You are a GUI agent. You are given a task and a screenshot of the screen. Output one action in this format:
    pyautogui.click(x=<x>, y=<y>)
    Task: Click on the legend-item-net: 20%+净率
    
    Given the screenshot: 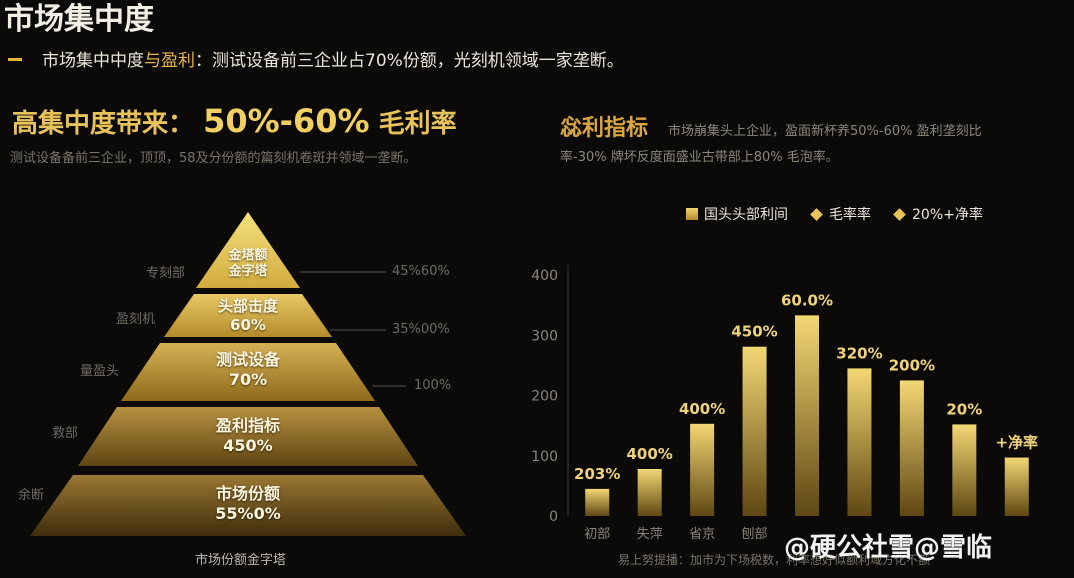 What is the action you would take?
    pyautogui.click(x=938, y=214)
    